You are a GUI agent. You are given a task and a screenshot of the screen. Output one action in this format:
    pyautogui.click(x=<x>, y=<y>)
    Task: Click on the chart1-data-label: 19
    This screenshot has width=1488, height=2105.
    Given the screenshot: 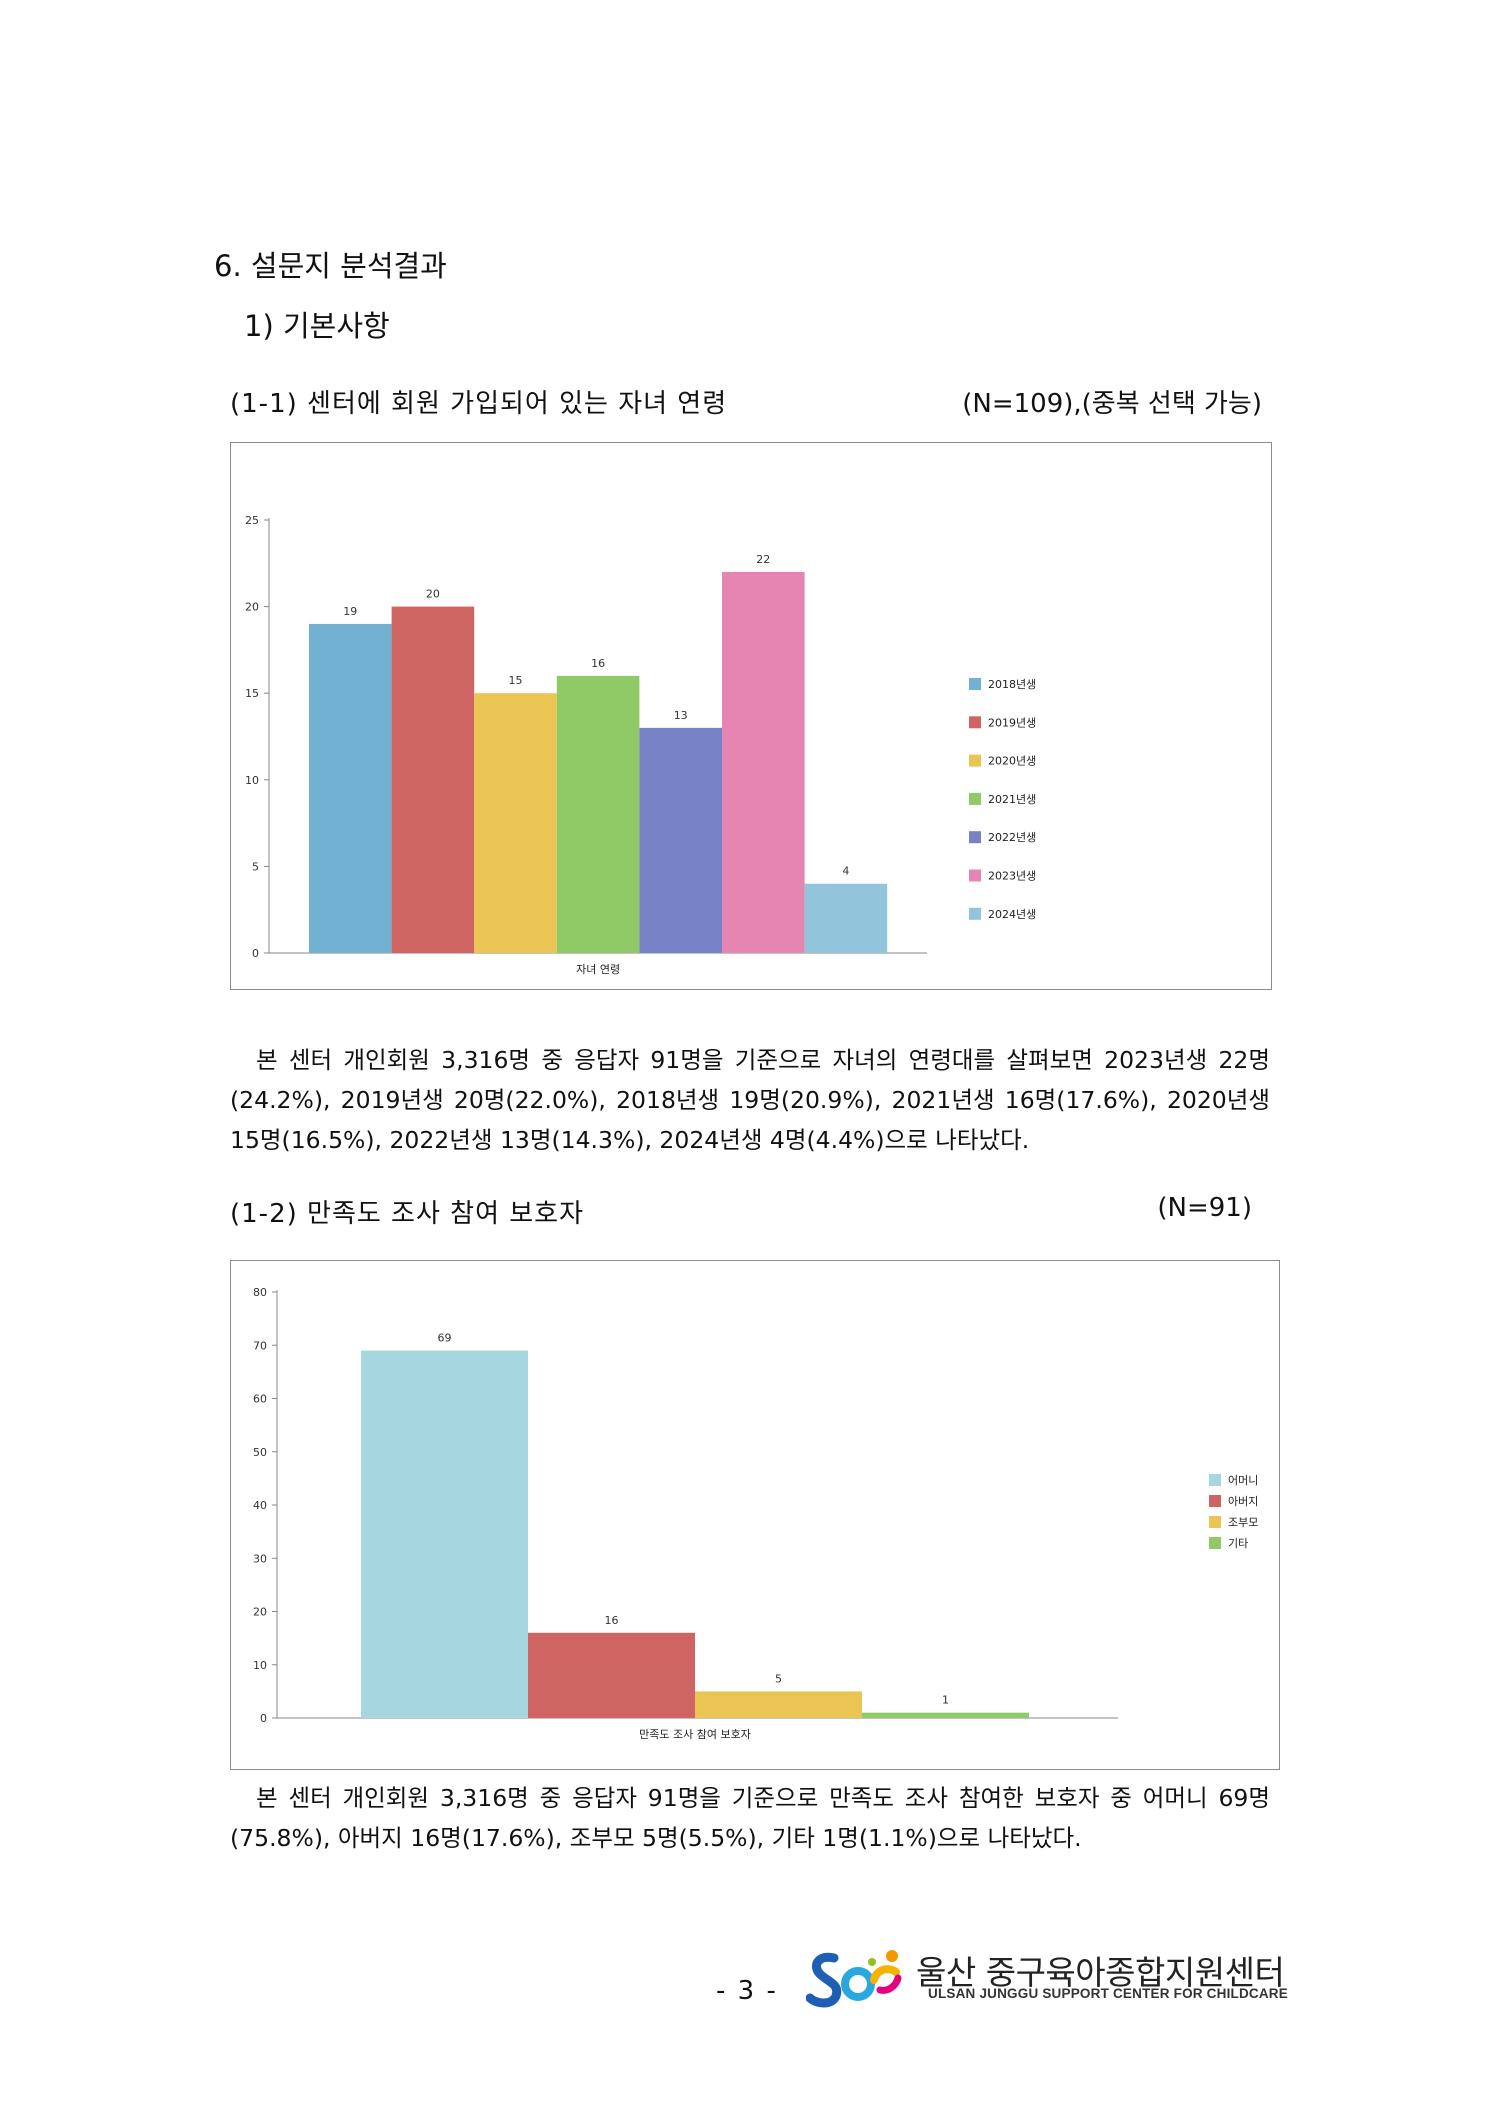 What is the action you would take?
    pyautogui.click(x=350, y=611)
    